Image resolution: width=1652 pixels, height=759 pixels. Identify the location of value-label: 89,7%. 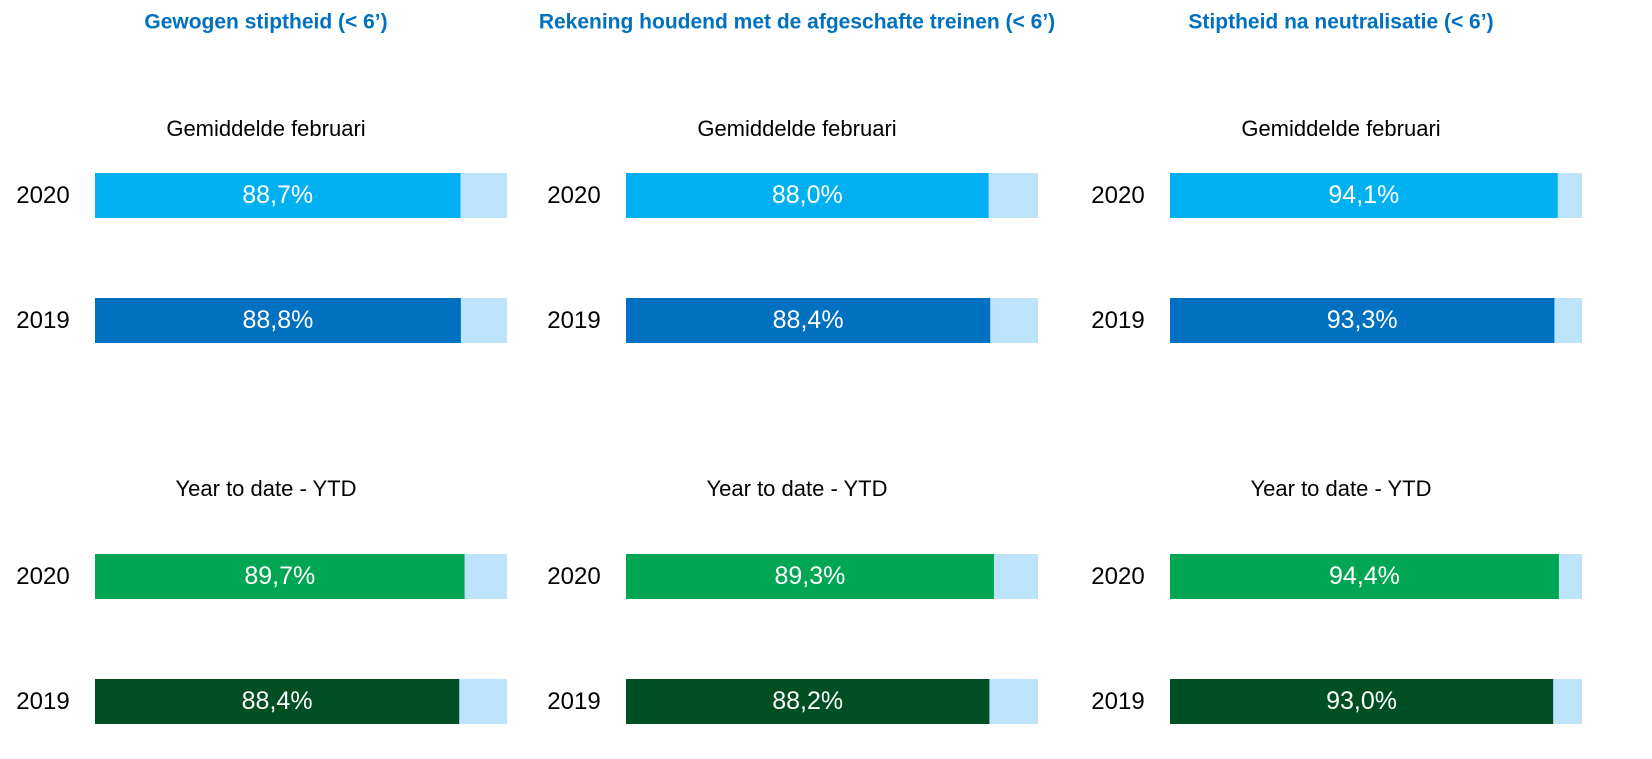
(279, 576).